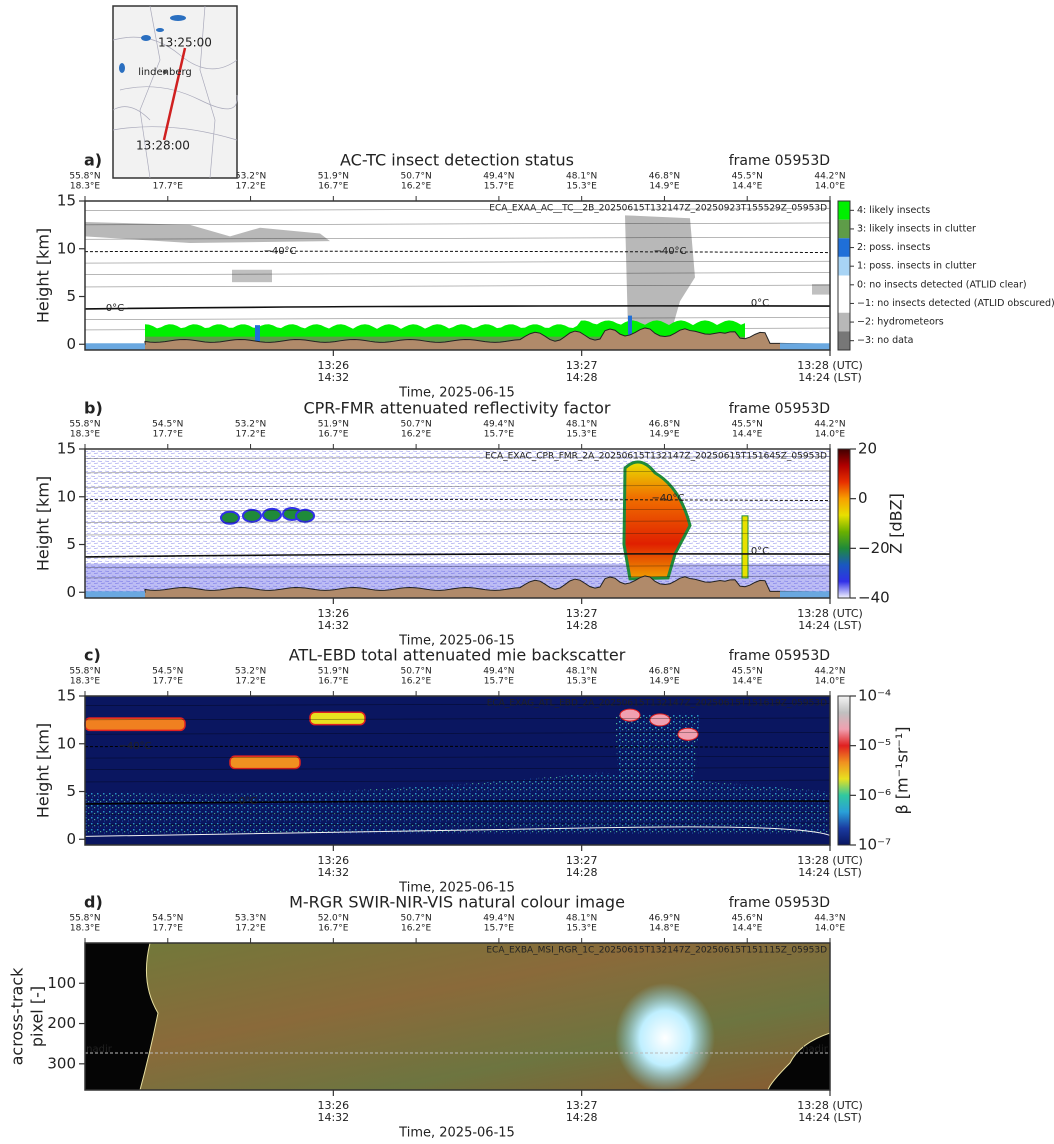 The height and width of the screenshot is (1144, 1054). Describe the element at coordinates (916, 266) in the screenshot. I see `legend-label: 1: poss. insects in clutter` at that location.